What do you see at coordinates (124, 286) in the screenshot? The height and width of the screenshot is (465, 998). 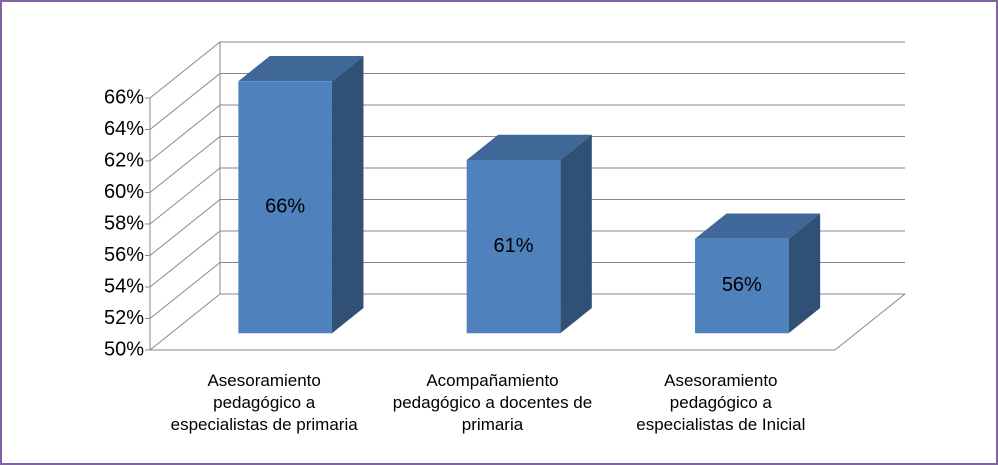 I see `y-tick-label: 54%` at bounding box center [124, 286].